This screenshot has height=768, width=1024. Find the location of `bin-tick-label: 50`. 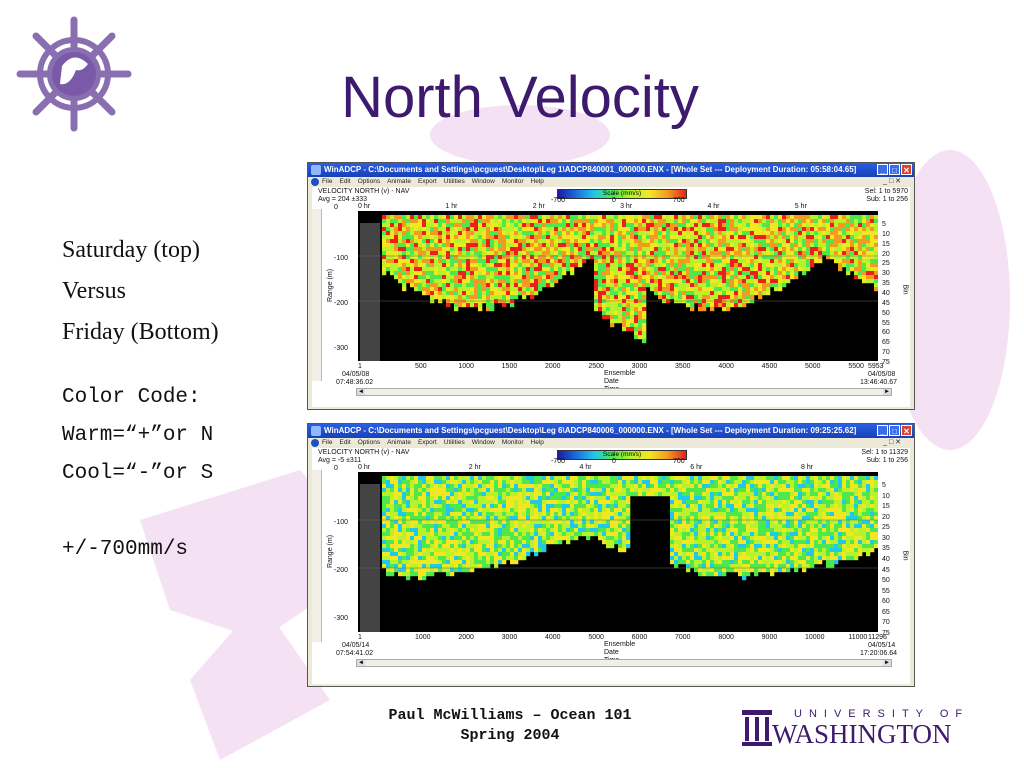

bin-tick-label: 50 is located at coordinates (886, 581).